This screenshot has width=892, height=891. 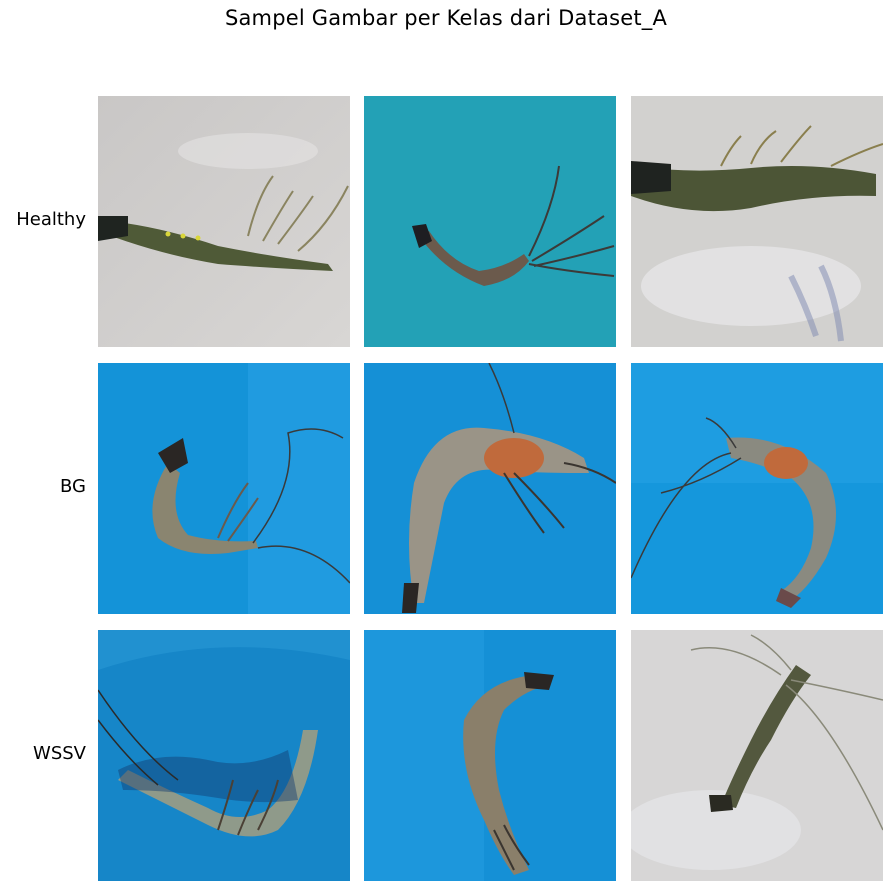 I want to click on figure-title: Sampel Gambar per Kelas dari Dataset_A, so click(x=446, y=18).